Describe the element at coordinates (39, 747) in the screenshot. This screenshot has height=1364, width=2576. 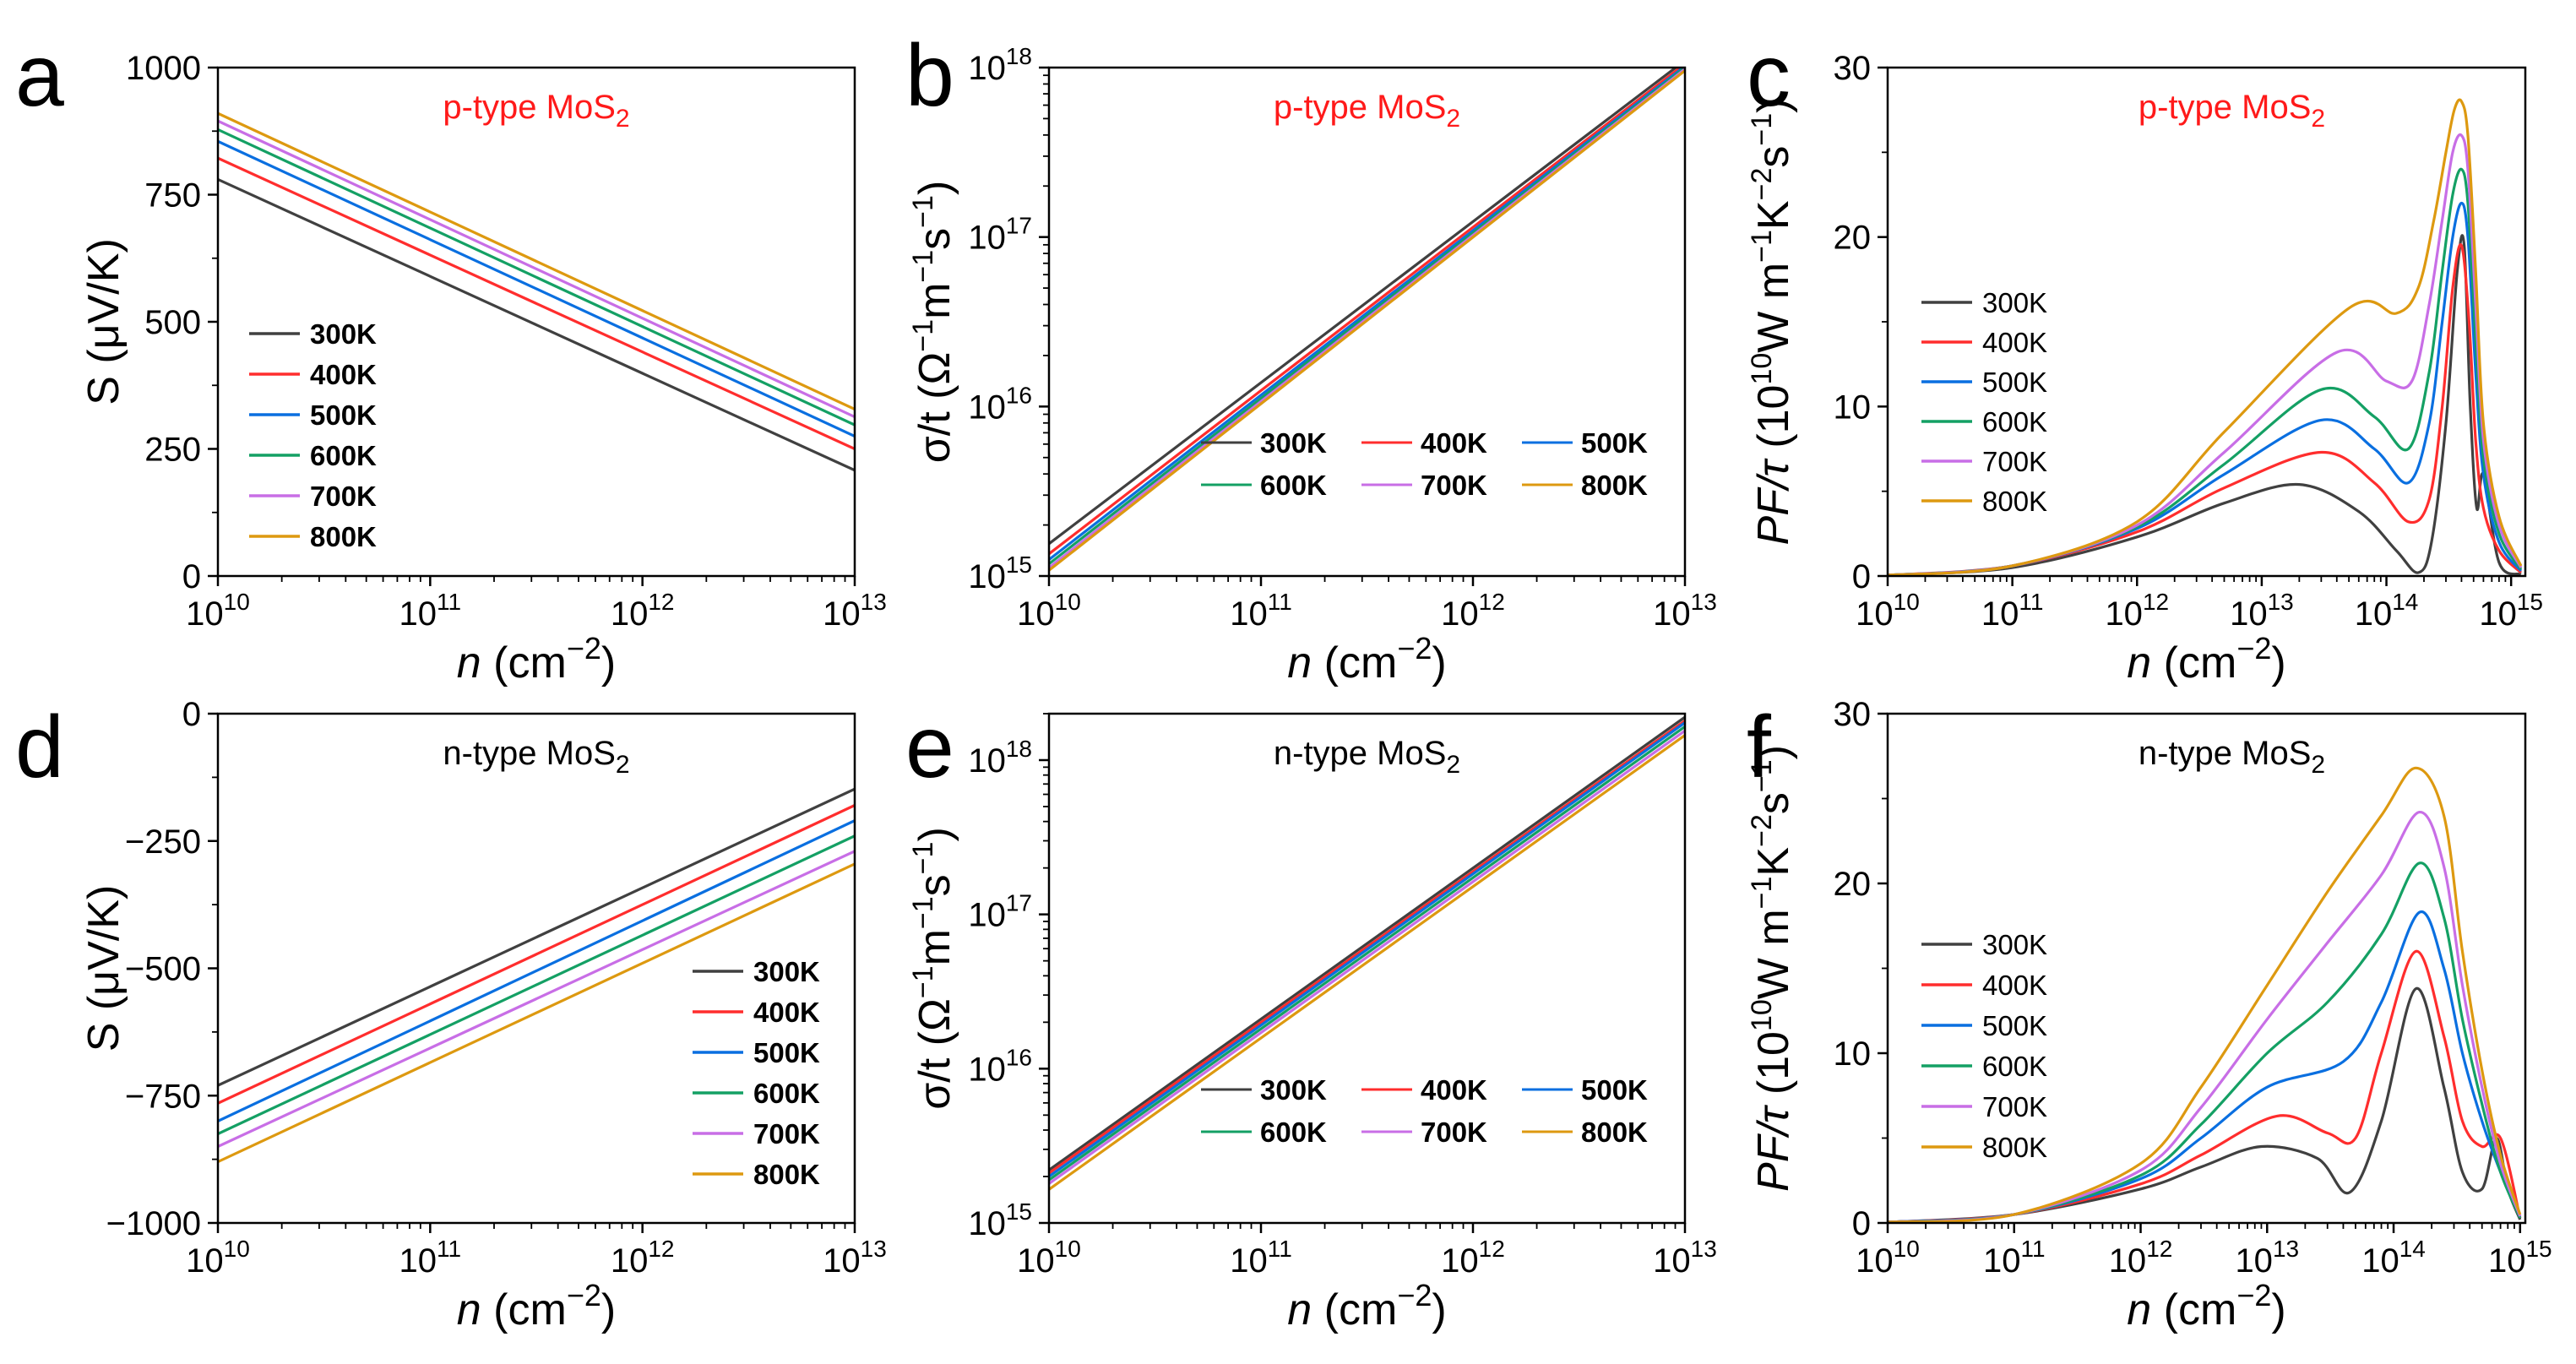
I see `panel-letter-d: d` at that location.